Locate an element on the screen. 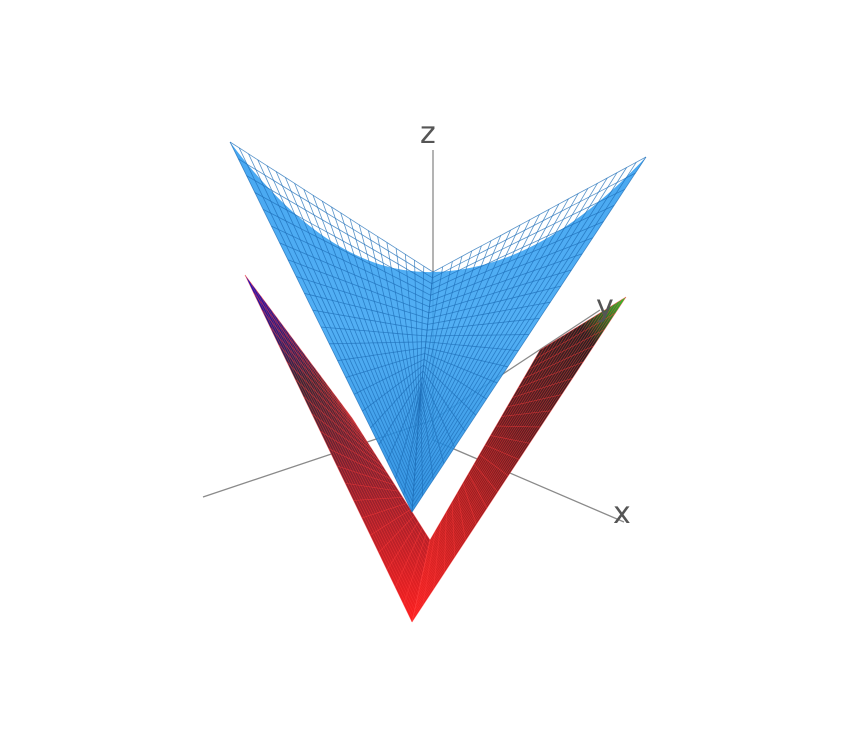 This screenshot has width=842, height=732. x-axis-label: x is located at coordinates (622, 513).